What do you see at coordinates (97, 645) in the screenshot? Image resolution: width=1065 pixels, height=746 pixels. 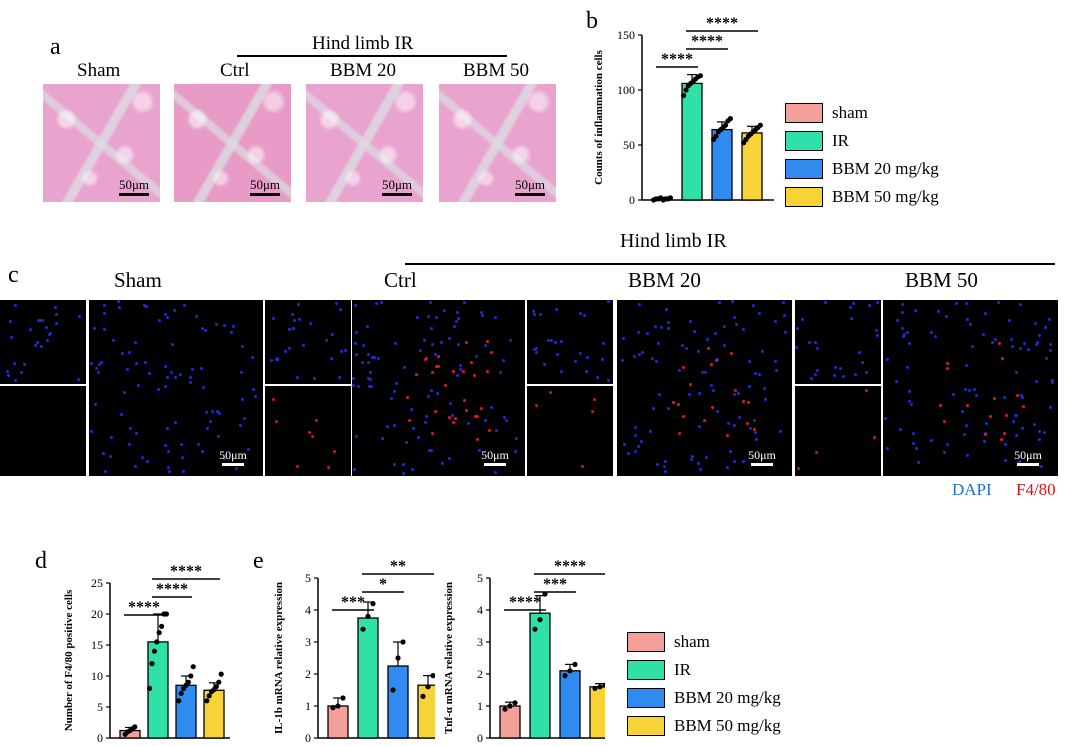 I see `y-tick-label: 15` at bounding box center [97, 645].